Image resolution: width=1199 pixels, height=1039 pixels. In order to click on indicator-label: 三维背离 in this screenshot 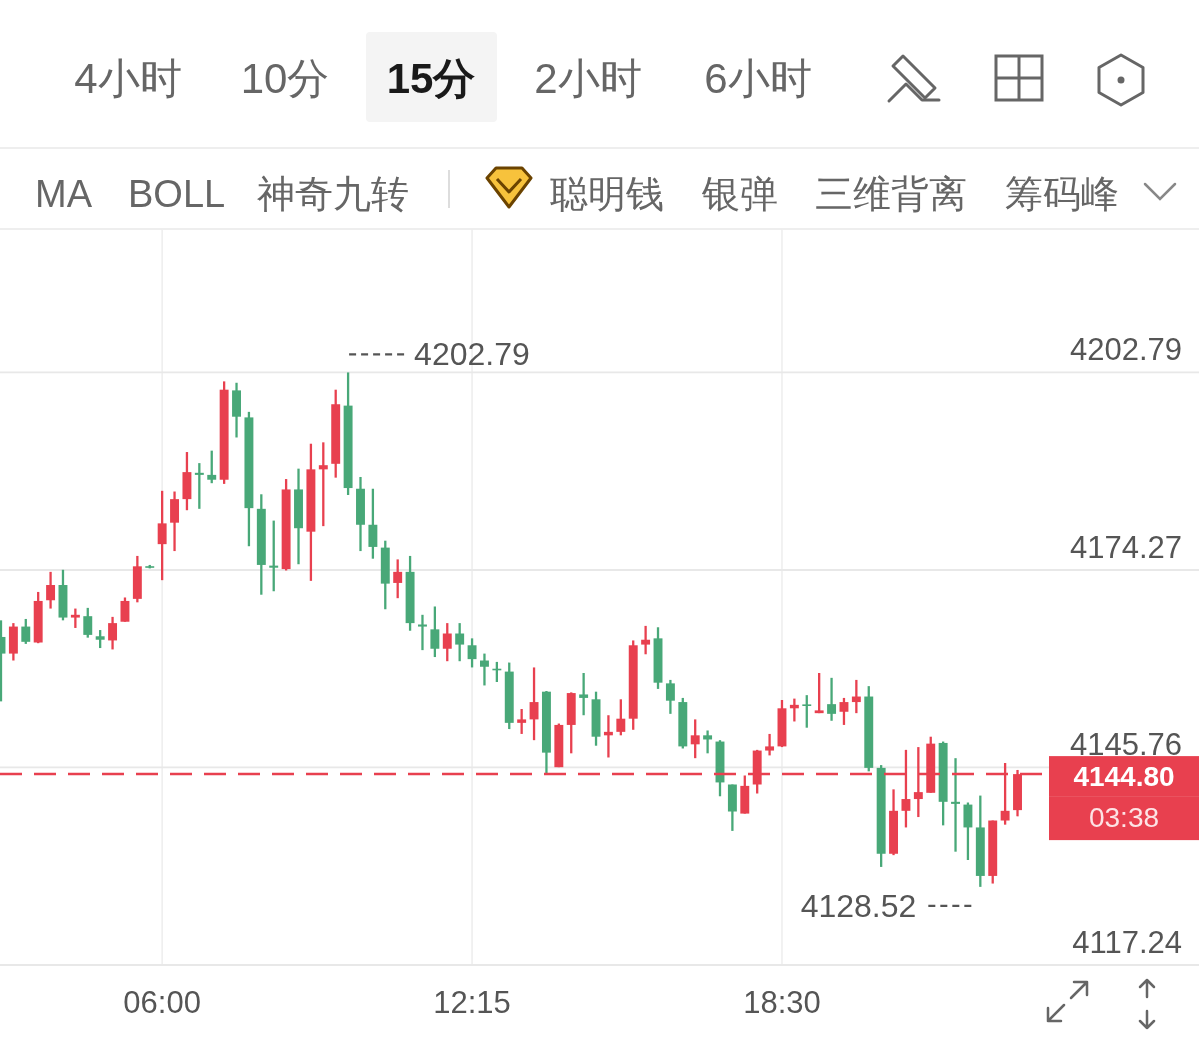, I will do `click(891, 194)`.